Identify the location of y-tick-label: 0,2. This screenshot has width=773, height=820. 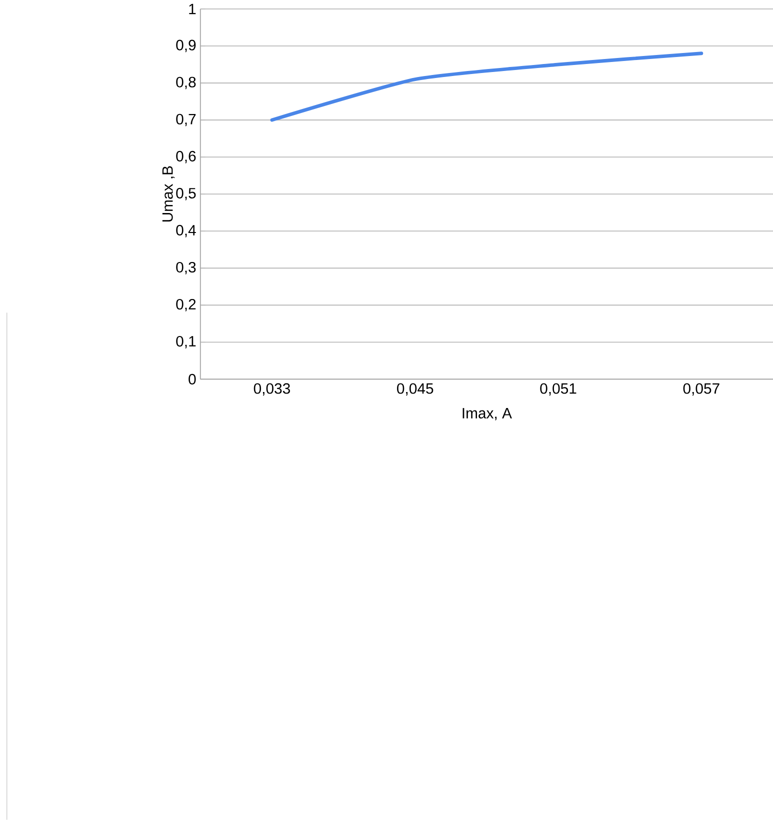
(186, 305).